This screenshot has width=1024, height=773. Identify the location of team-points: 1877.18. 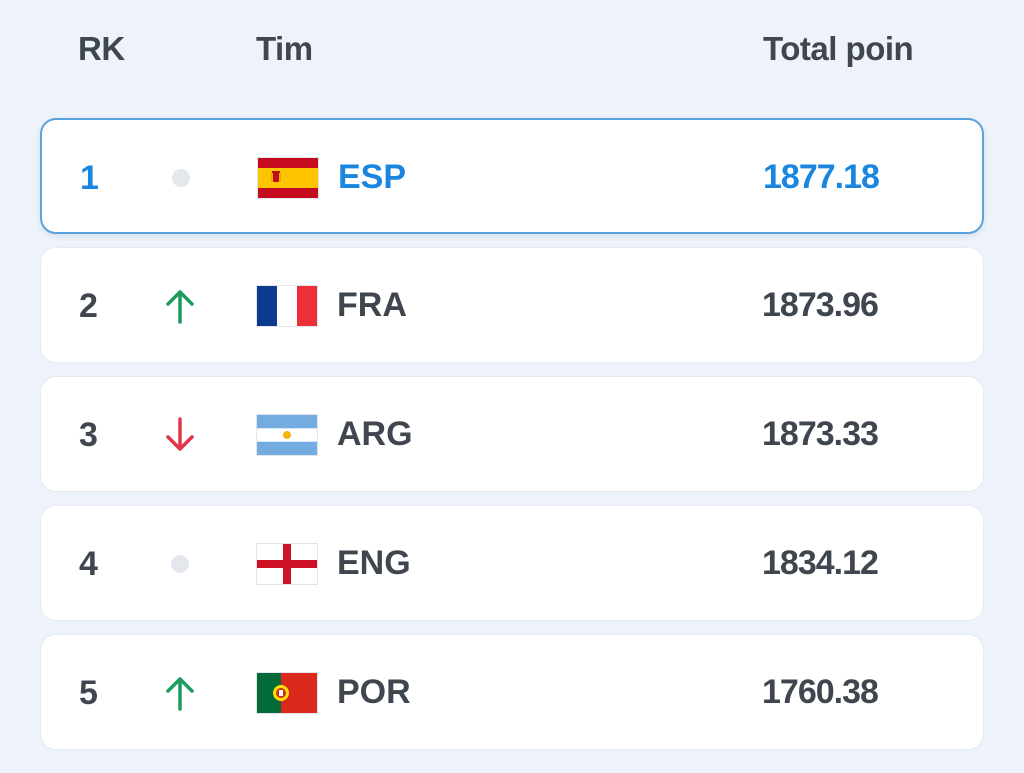
(821, 177).